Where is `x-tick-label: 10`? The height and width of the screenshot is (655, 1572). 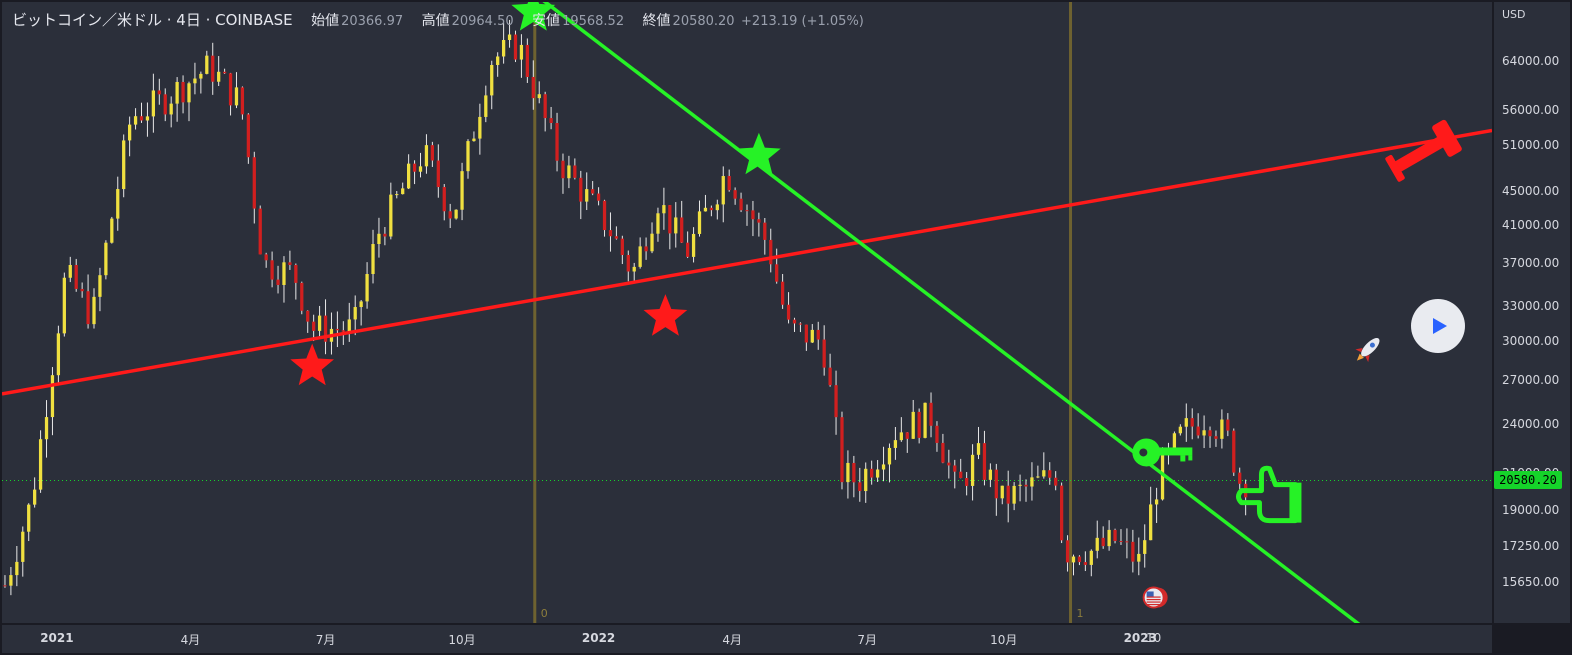 x-tick-label: 10 is located at coordinates (1153, 638).